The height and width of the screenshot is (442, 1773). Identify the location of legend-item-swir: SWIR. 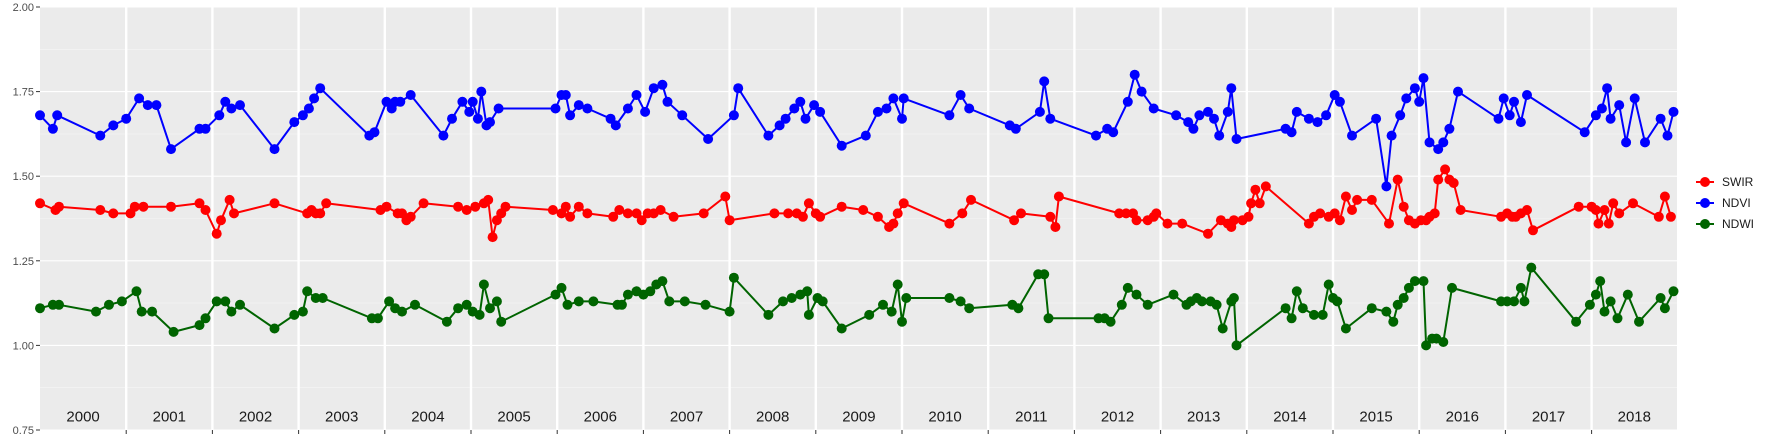
(1725, 182).